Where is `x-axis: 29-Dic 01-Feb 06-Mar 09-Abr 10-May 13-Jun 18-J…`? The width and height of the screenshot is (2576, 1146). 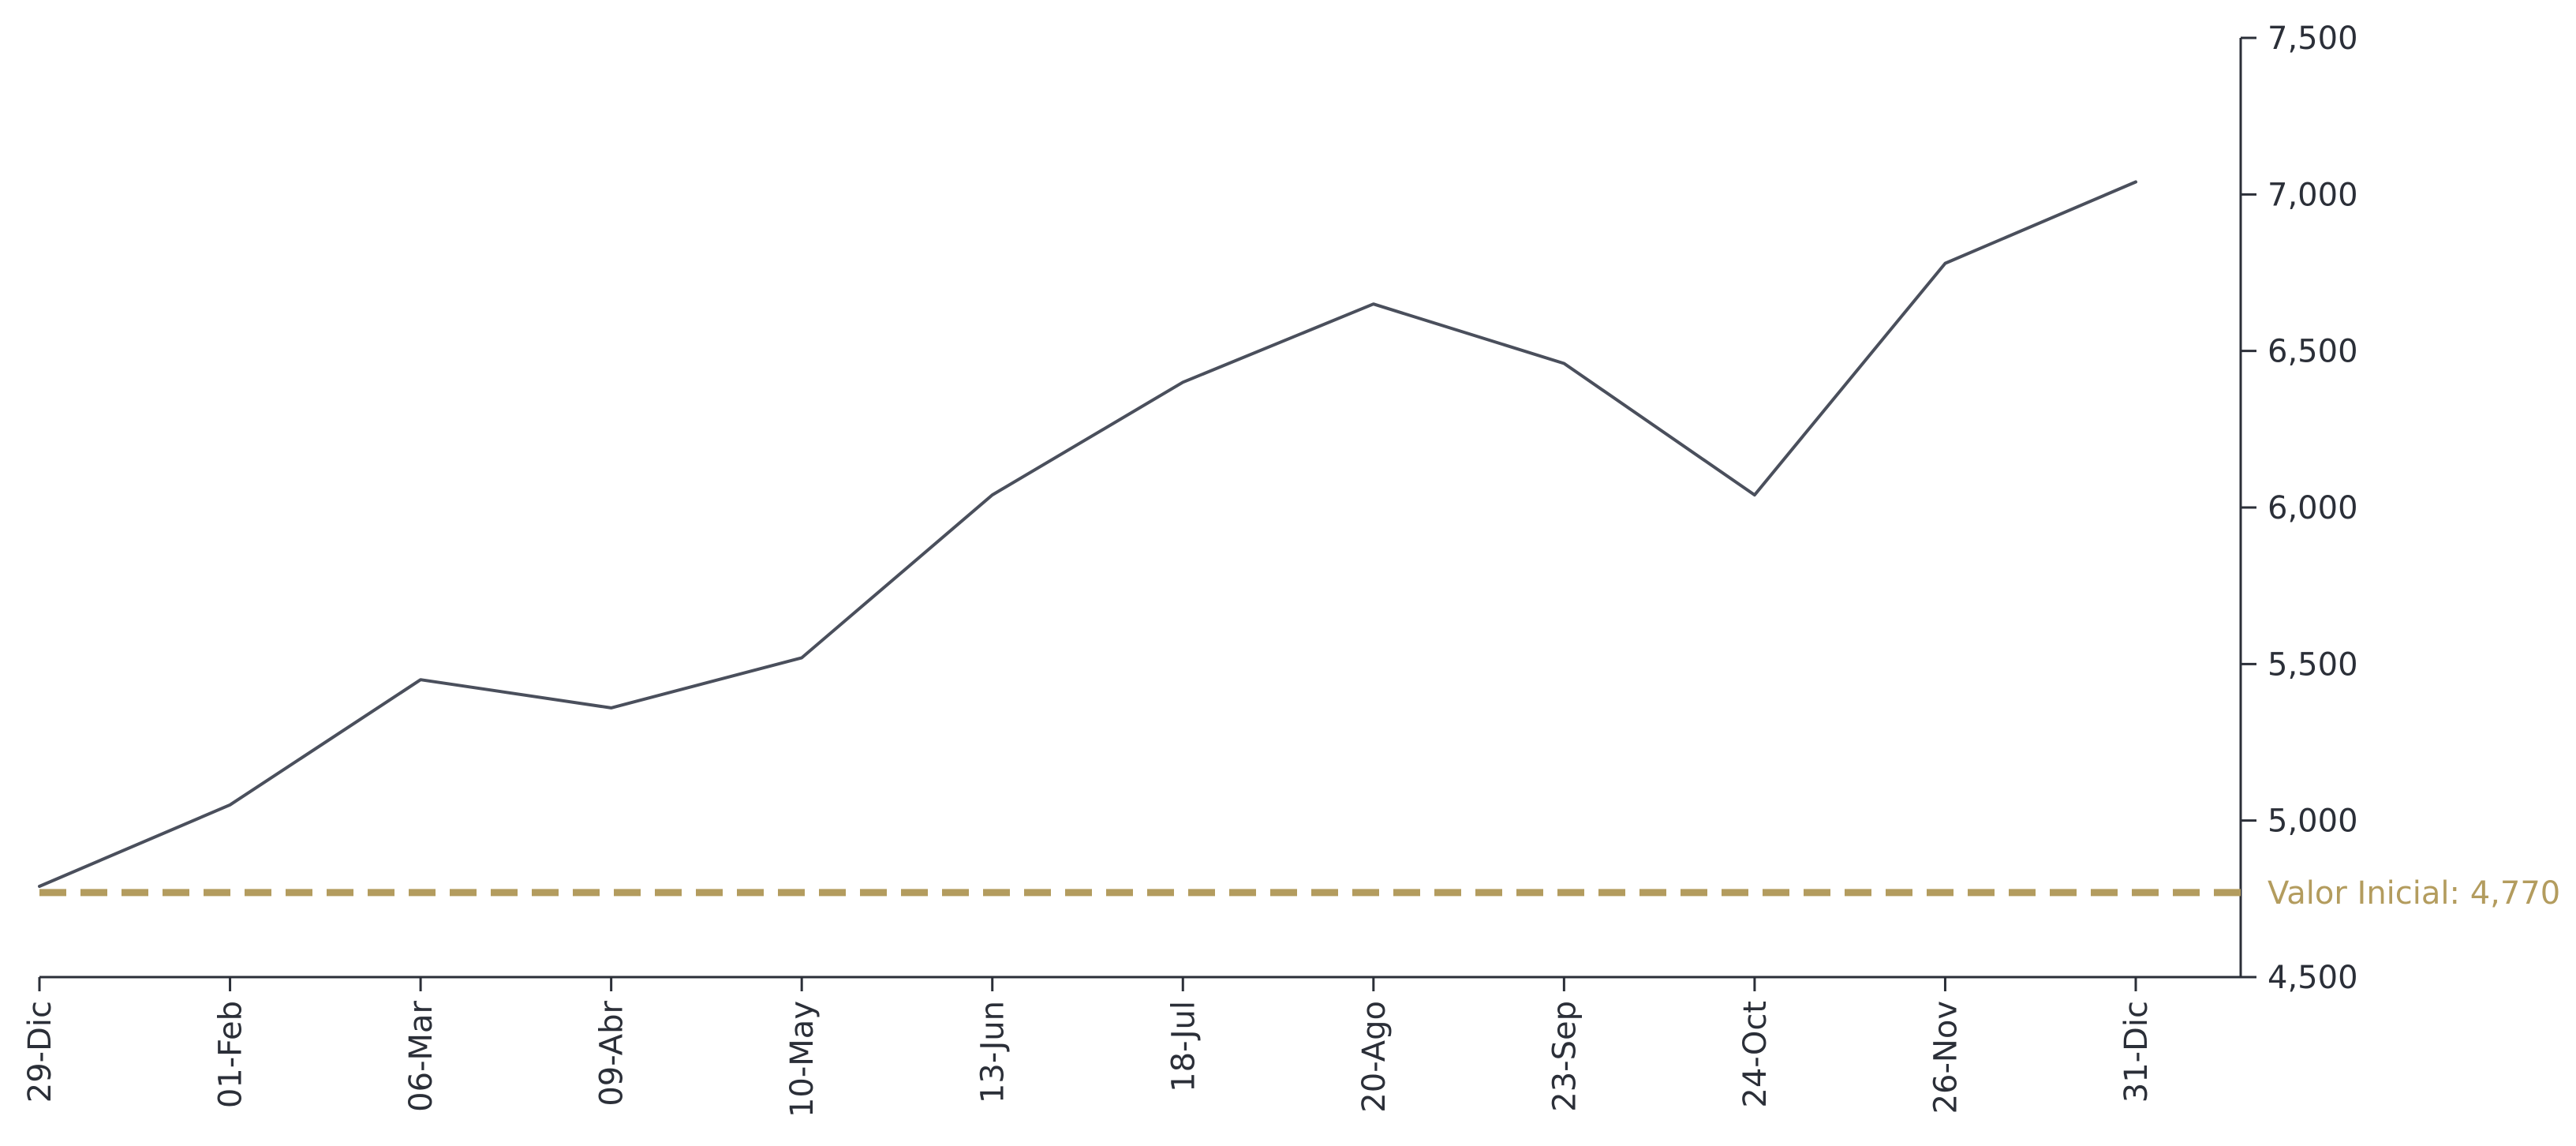
x-axis: 29-Dic 01-Feb 06-Mar 09-Abr 10-May 13-Jun 18-J… is located at coordinates (1131, 1047).